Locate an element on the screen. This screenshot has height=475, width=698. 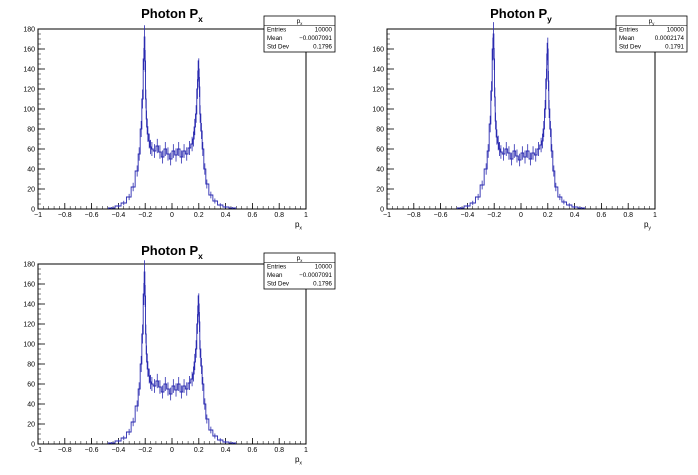
chart-title: Photon Py is located at coordinates (521, 15).